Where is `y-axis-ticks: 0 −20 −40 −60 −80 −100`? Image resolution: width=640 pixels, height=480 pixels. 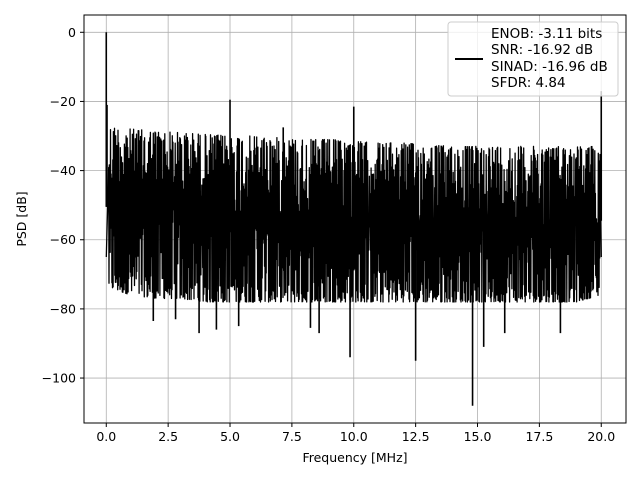 y-axis-ticks: 0 −20 −40 −60 −80 −100 is located at coordinates (63, 205).